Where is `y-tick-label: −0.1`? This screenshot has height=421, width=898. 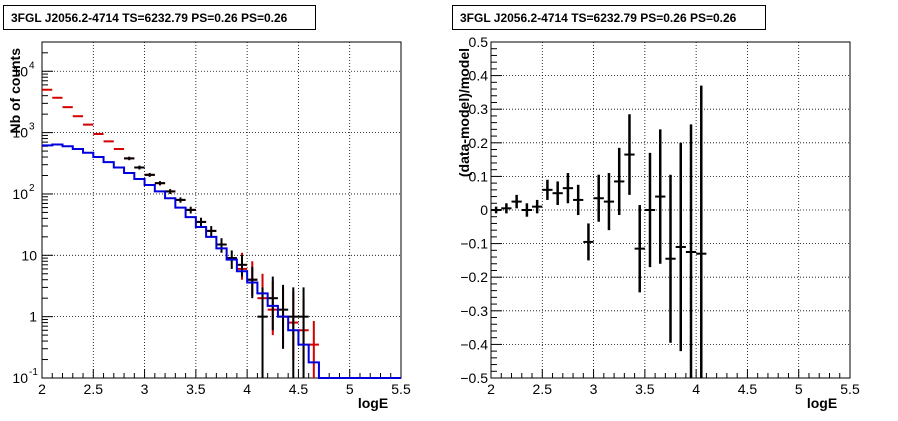
y-tick-label: −0.1 is located at coordinates (474, 244).